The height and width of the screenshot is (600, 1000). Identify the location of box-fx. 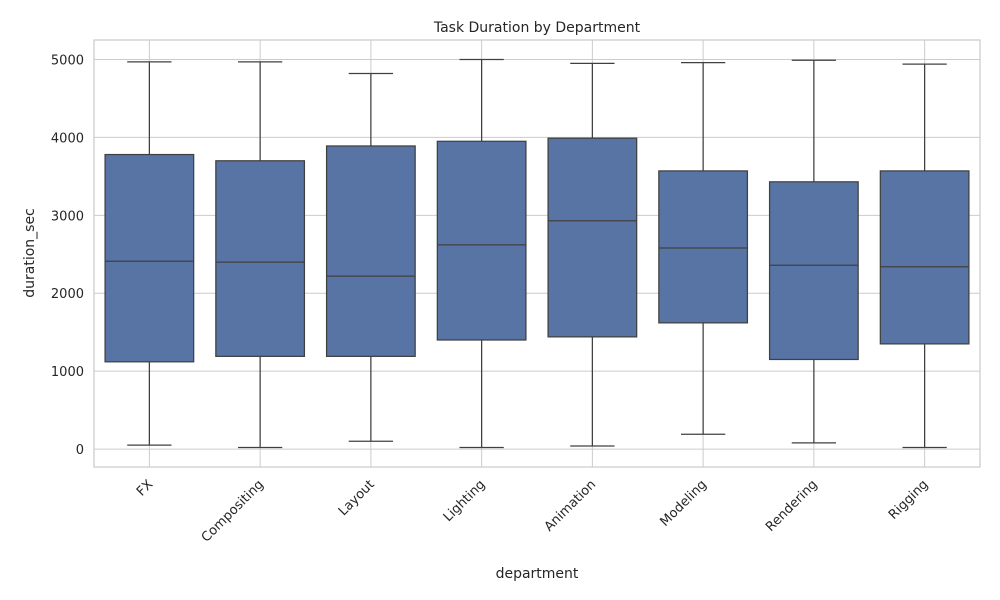
(149, 253).